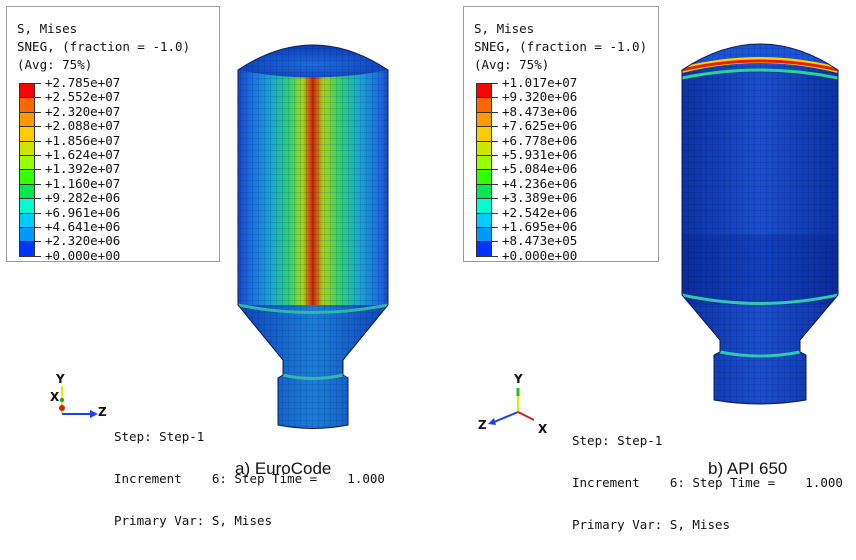 This screenshot has width=856, height=560. Describe the element at coordinates (83, 140) in the screenshot. I see `scale-value-label: +1.856e+07` at that location.